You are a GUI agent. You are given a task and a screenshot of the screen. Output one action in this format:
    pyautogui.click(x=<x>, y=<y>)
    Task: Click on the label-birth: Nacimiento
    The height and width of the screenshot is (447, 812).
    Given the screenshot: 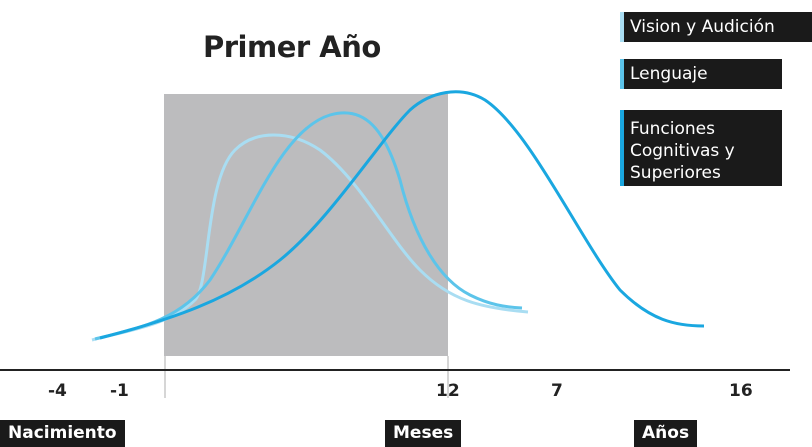 What is the action you would take?
    pyautogui.click(x=62, y=433)
    